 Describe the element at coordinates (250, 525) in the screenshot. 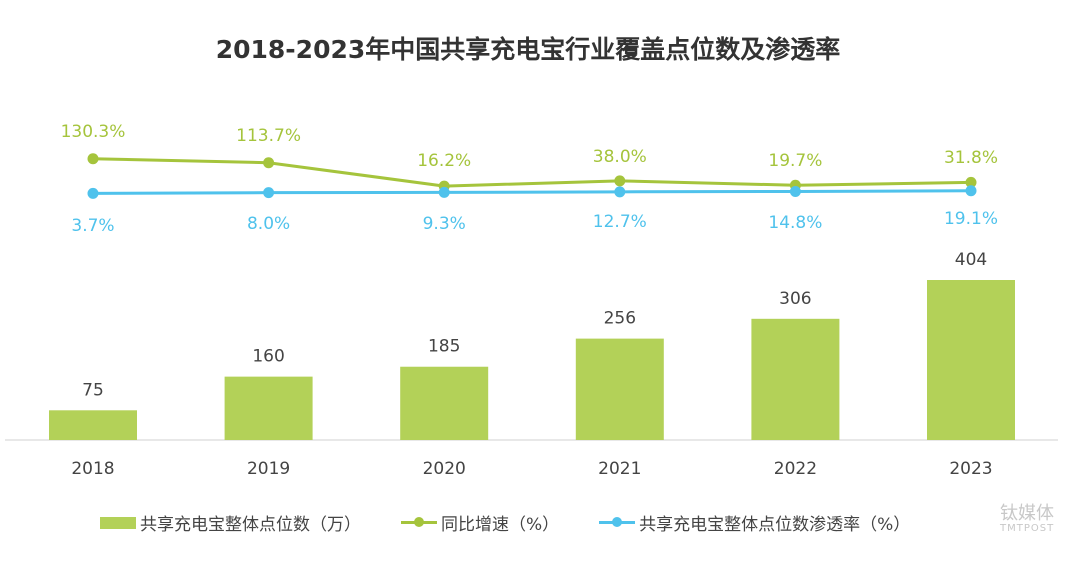

I see `legend-label: 共享充电宝整体点位数（万）` at that location.